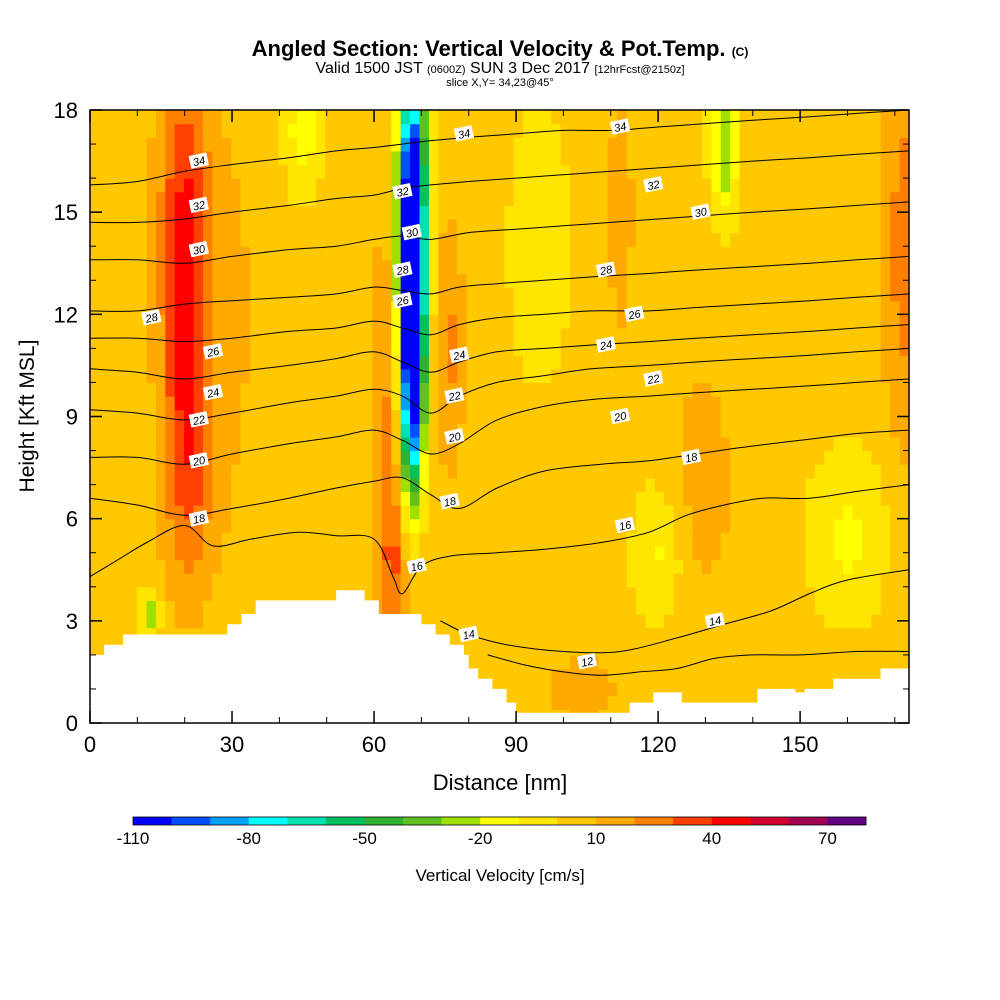 This screenshot has height=1000, width=1000. Describe the element at coordinates (654, 821) in the screenshot. I see `colorbar-swatch` at that location.